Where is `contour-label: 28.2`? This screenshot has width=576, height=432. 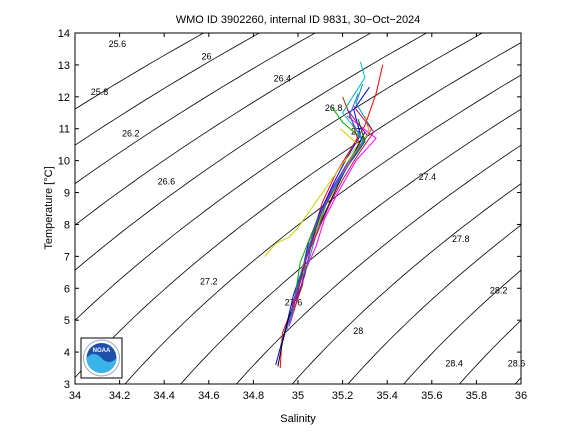
contour-label: 28.2 is located at coordinates (499, 291).